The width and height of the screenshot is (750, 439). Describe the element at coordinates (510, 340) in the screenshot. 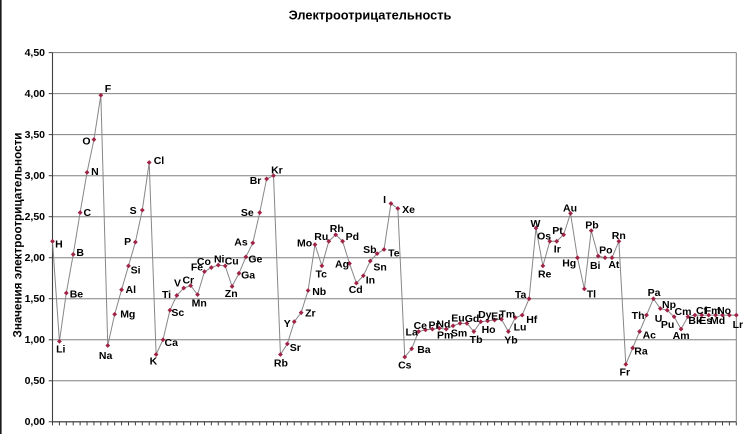

I see `svg-text: Yb` at that location.